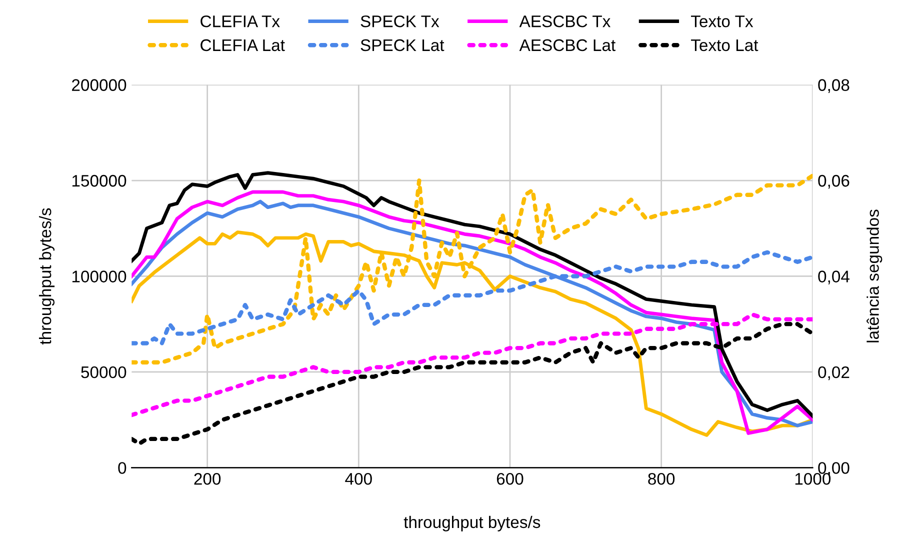 The image size is (908, 547). I want to click on legend-label: CLEFIA Tx, so click(240, 21).